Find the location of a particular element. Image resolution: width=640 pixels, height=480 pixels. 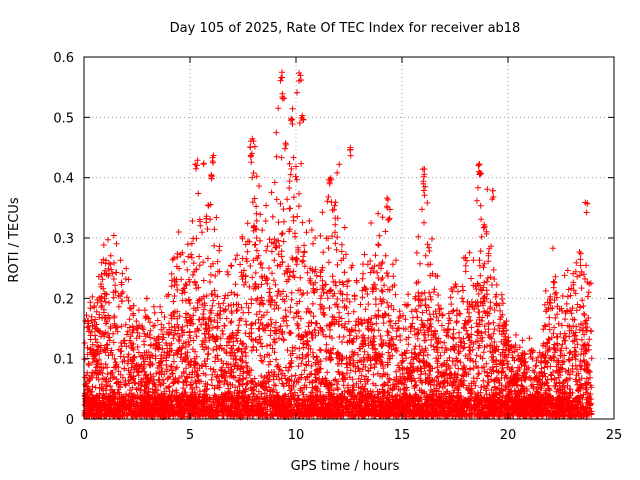

y-tick-label: 0.2 is located at coordinates (63, 299).